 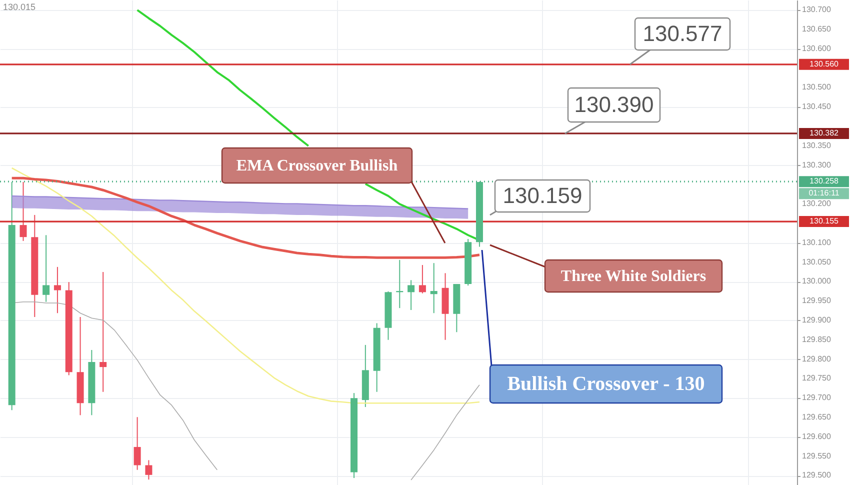 What do you see at coordinates (817, 29) in the screenshot?
I see `y-tick-label: 130.650` at bounding box center [817, 29].